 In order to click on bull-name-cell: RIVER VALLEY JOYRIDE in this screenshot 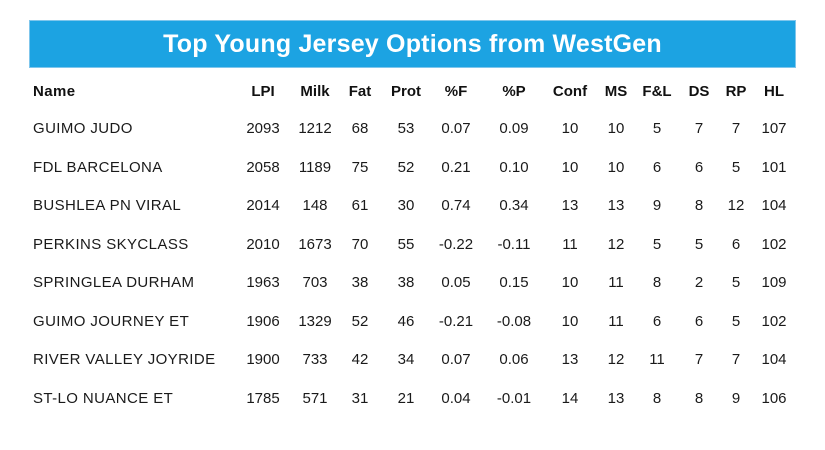, I will do `click(124, 359)`.